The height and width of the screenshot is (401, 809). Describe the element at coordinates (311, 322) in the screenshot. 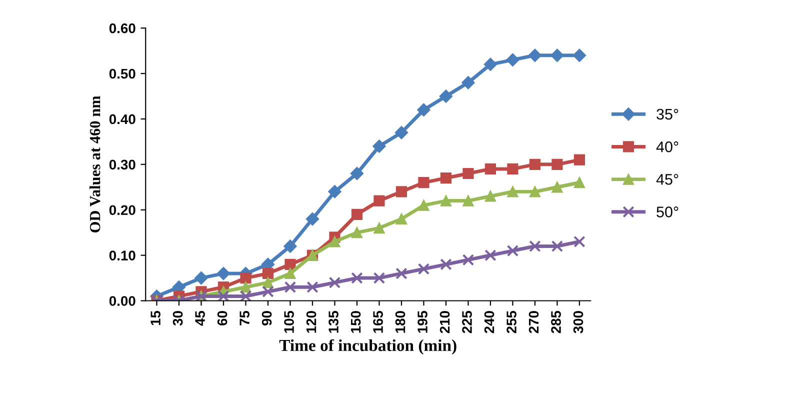

I see `x-tick-label: 120` at that location.